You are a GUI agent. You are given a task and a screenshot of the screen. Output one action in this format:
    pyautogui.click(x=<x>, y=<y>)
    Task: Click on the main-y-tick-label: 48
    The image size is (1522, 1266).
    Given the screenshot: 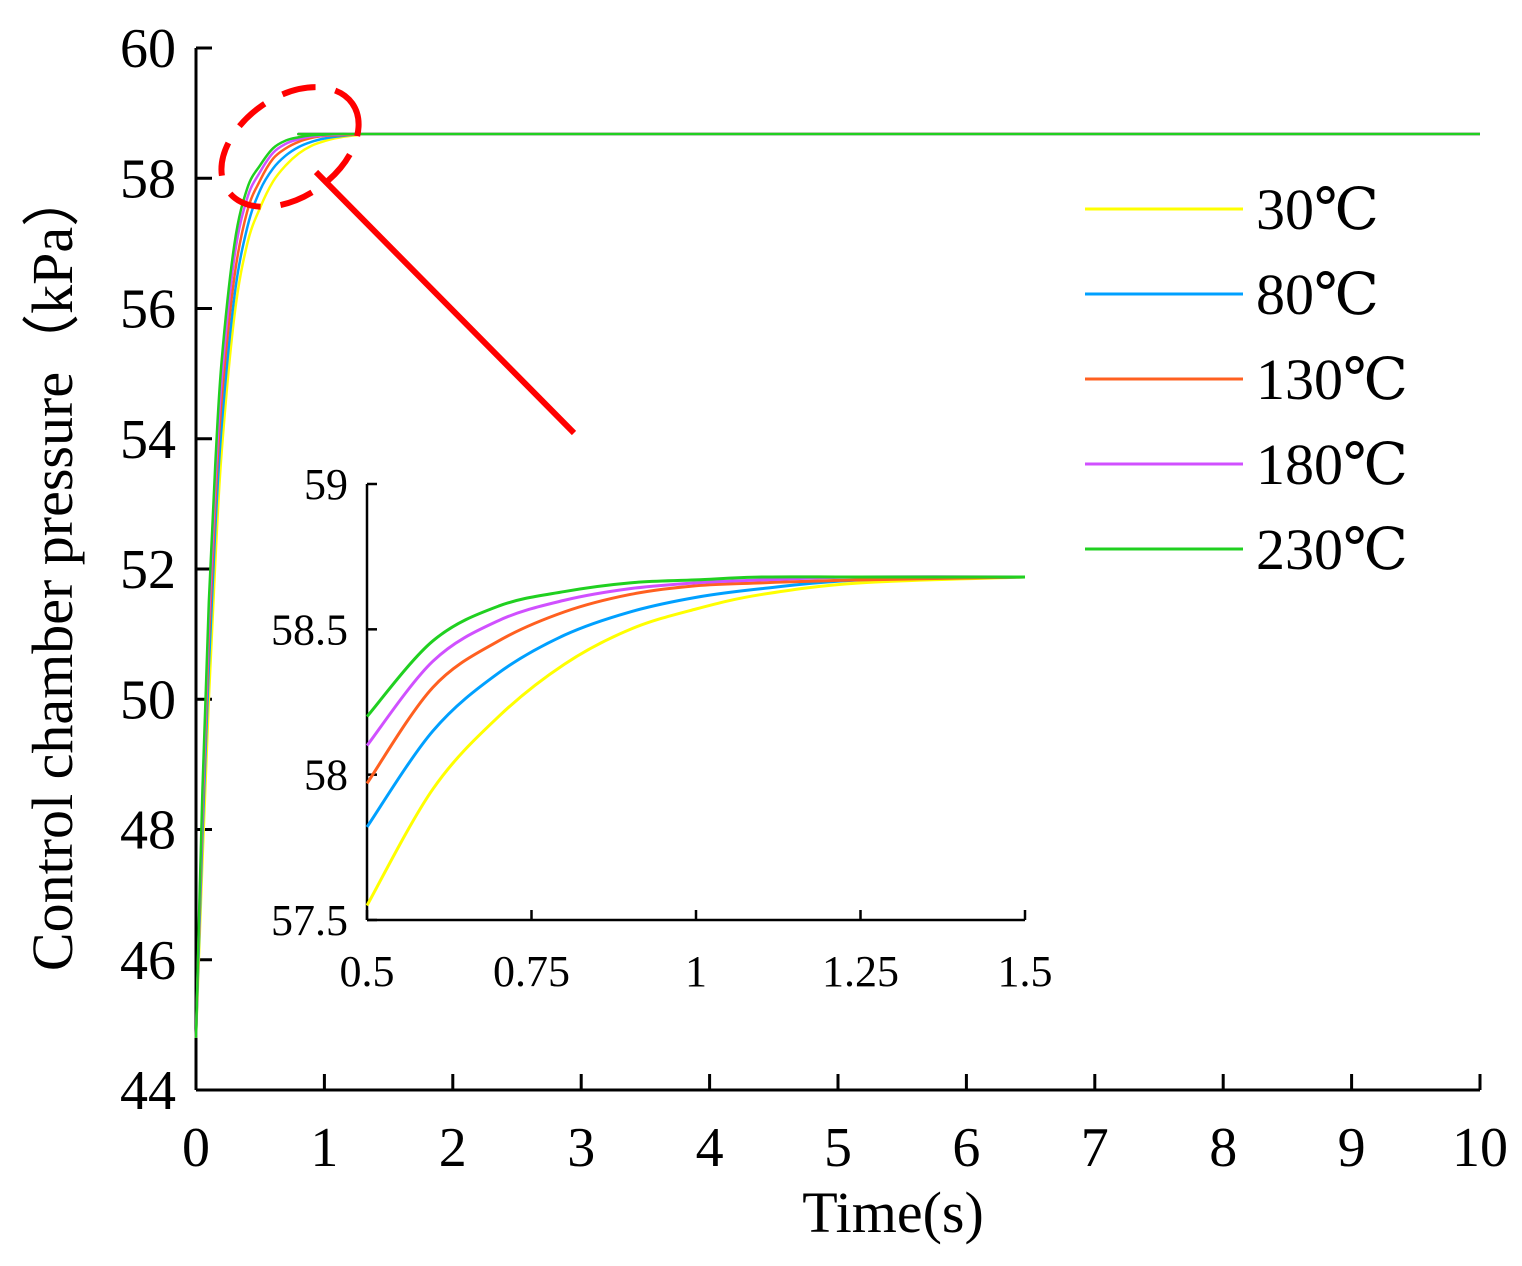 What is the action you would take?
    pyautogui.click(x=148, y=831)
    